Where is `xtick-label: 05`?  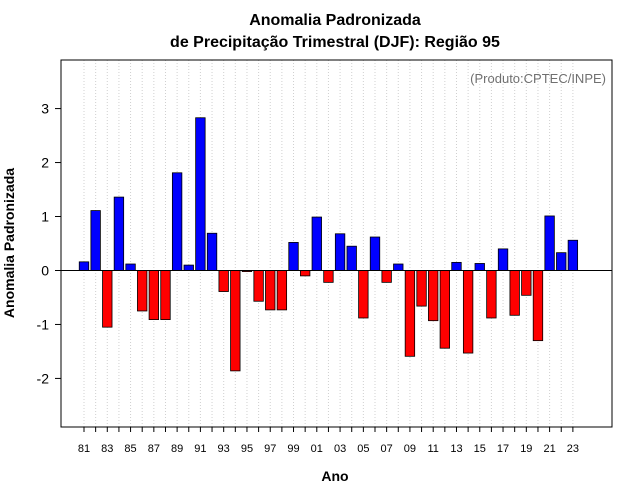 xtick-label: 05 is located at coordinates (363, 449).